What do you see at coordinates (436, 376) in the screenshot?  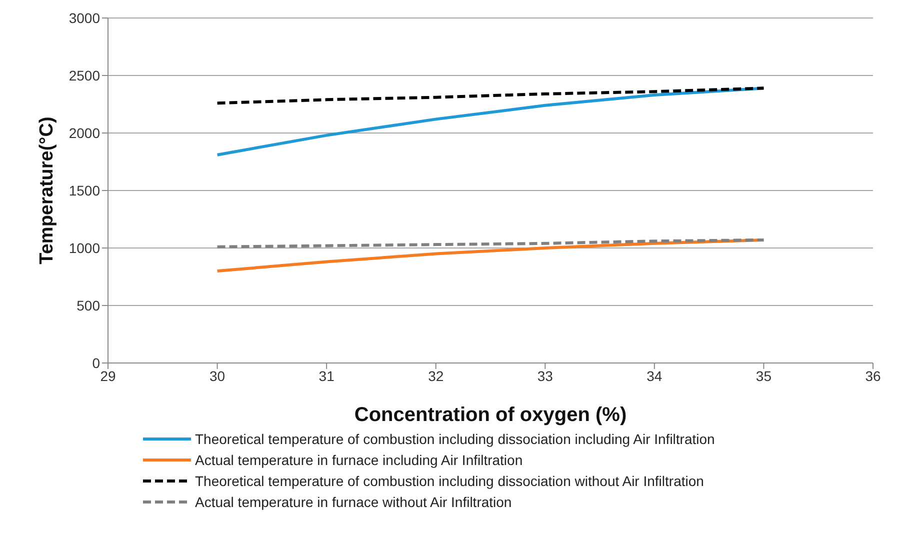 I see `x-tick-label: 32` at bounding box center [436, 376].